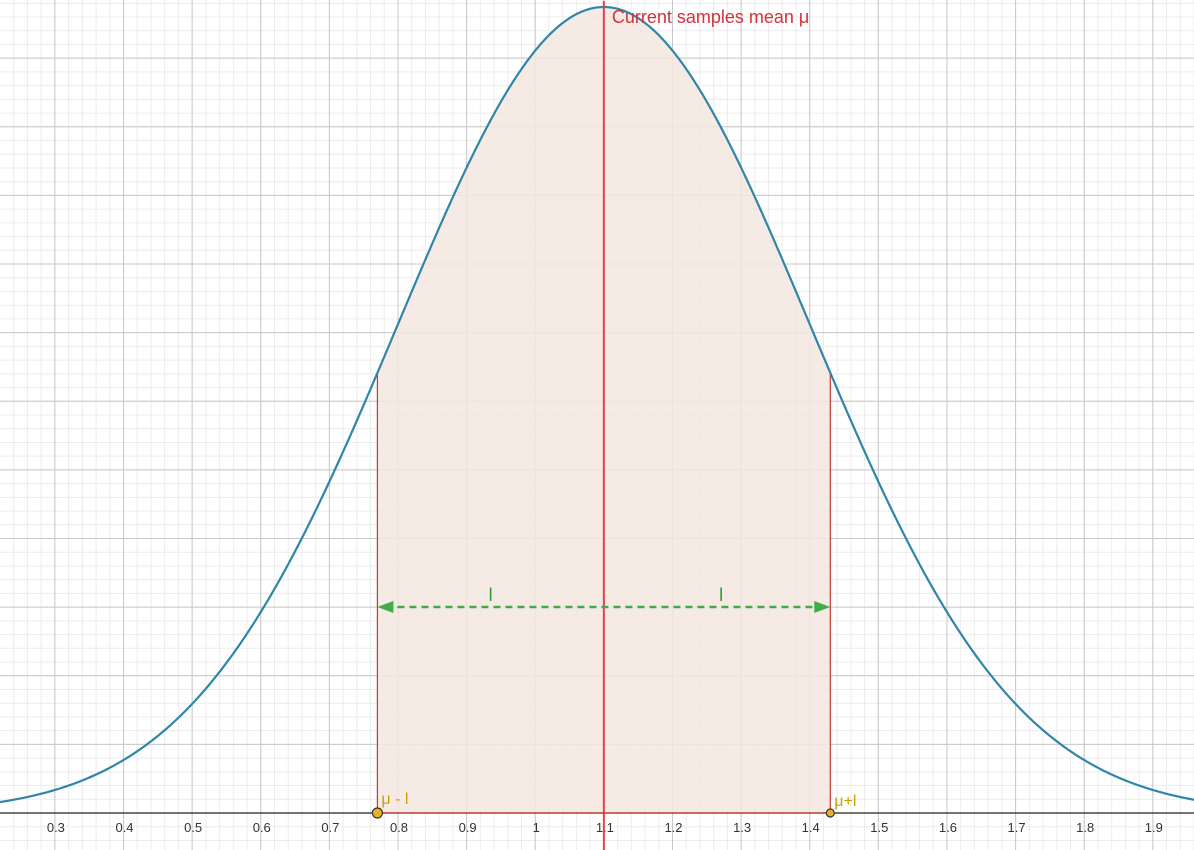  What do you see at coordinates (536, 827) in the screenshot?
I see `x-tick-label: 1` at bounding box center [536, 827].